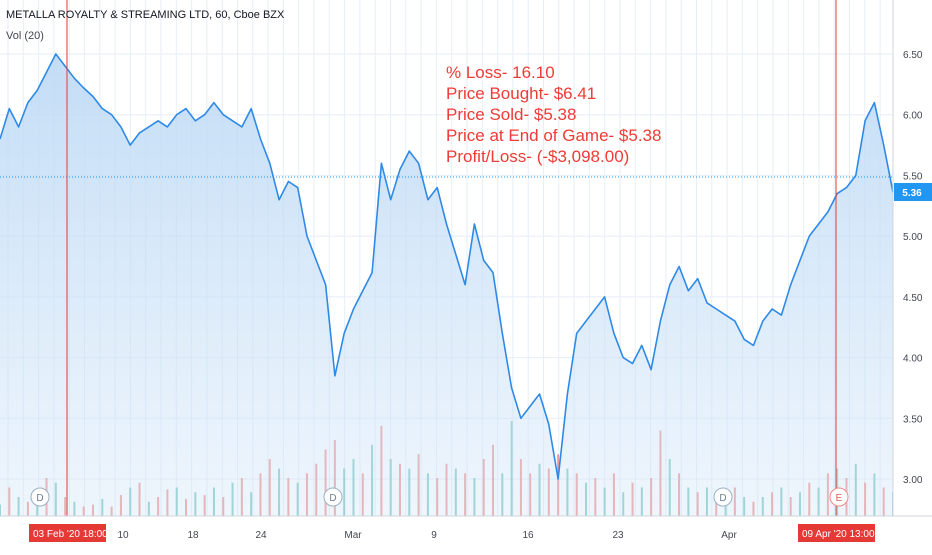 This screenshot has width=932, height=555. What do you see at coordinates (528, 535) in the screenshot?
I see `time-tick-label: 16` at bounding box center [528, 535].